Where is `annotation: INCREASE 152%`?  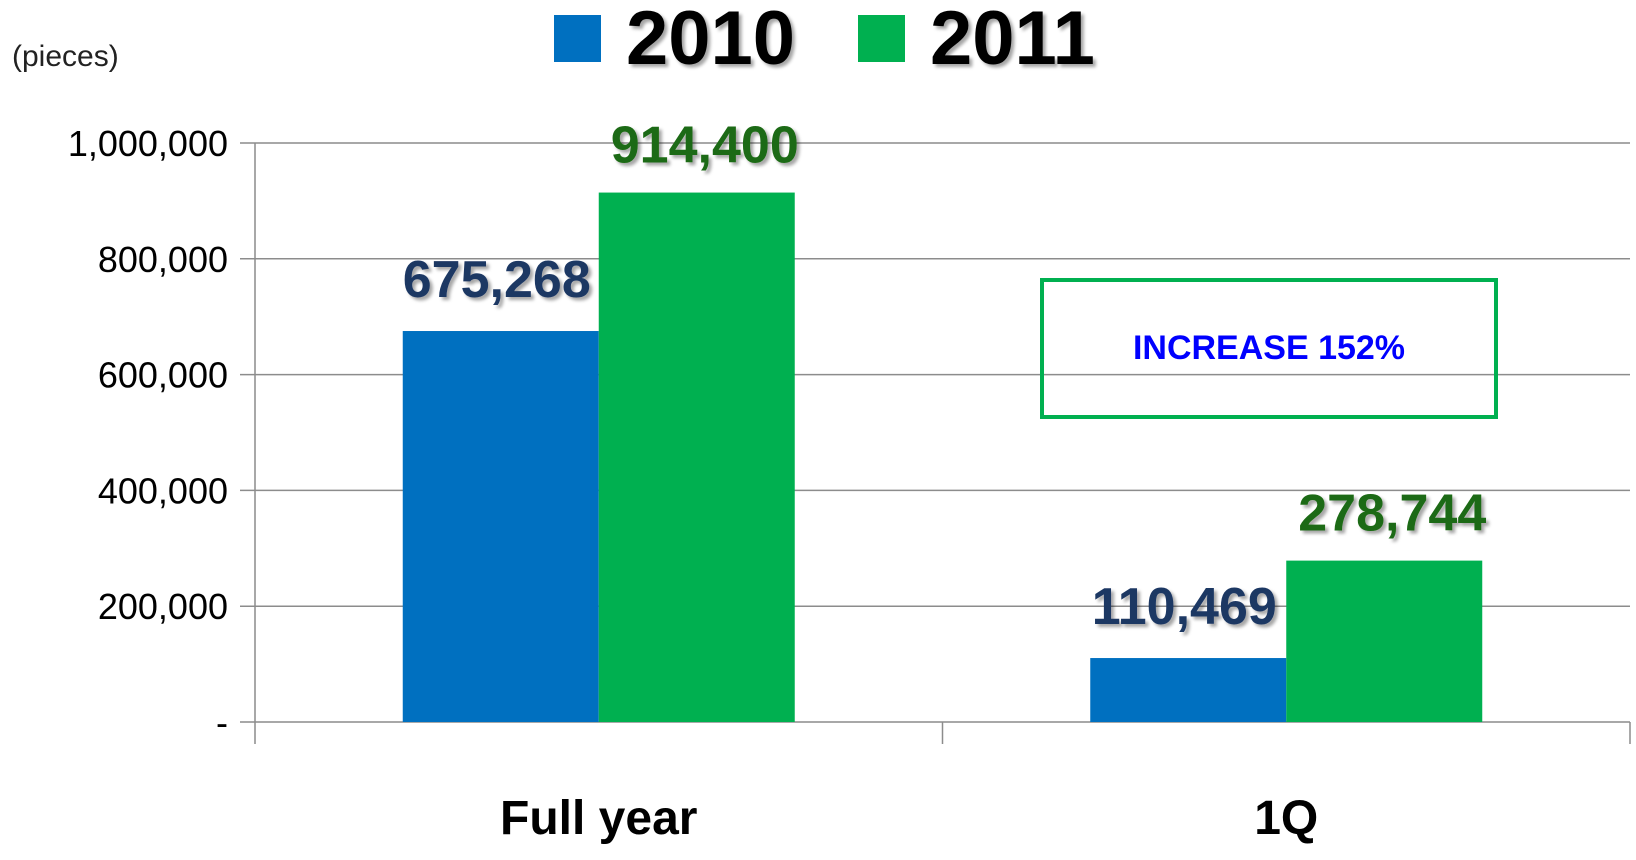 annotation: INCREASE 152% is located at coordinates (1269, 348).